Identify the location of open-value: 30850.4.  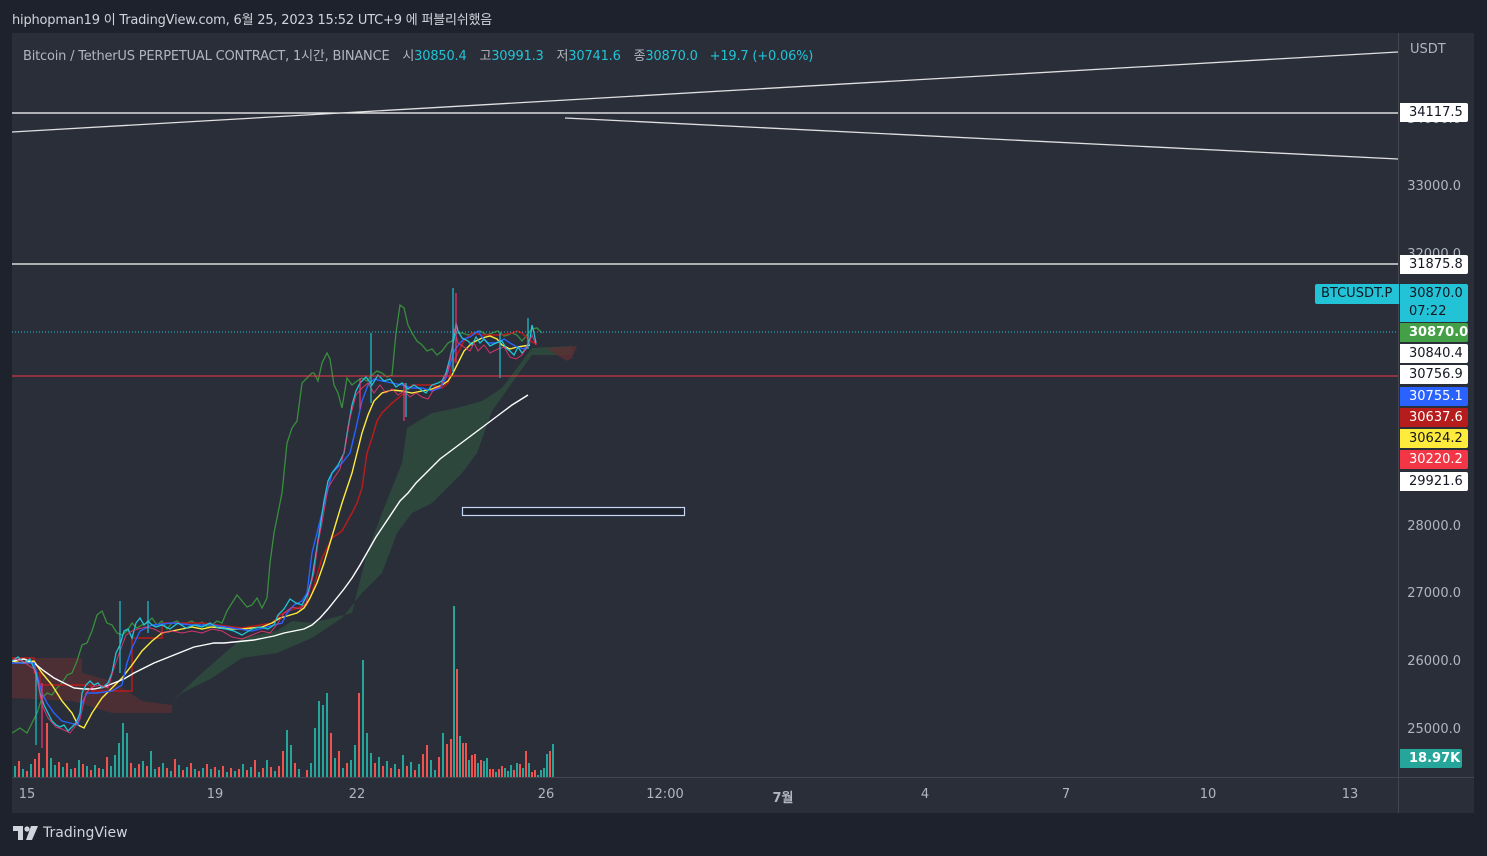
(440, 56).